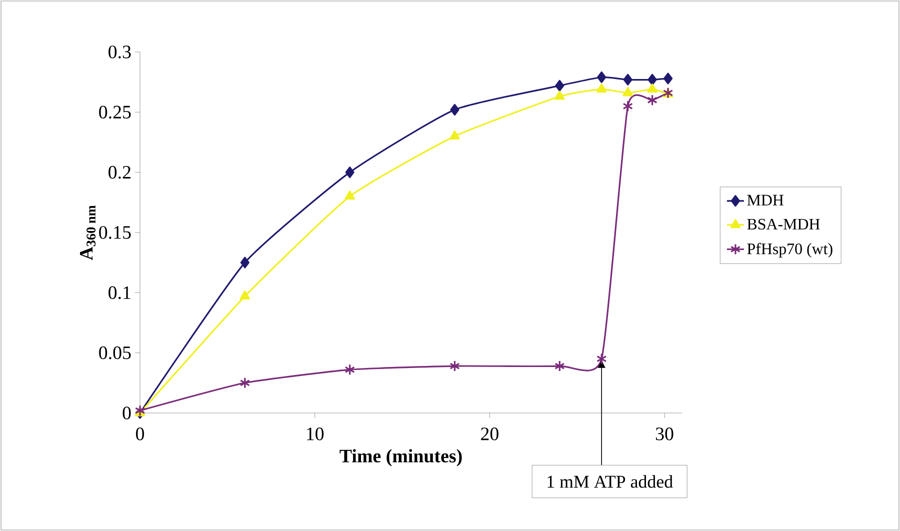  Describe the element at coordinates (140, 434) in the screenshot. I see `x-tick-label: 0` at that location.